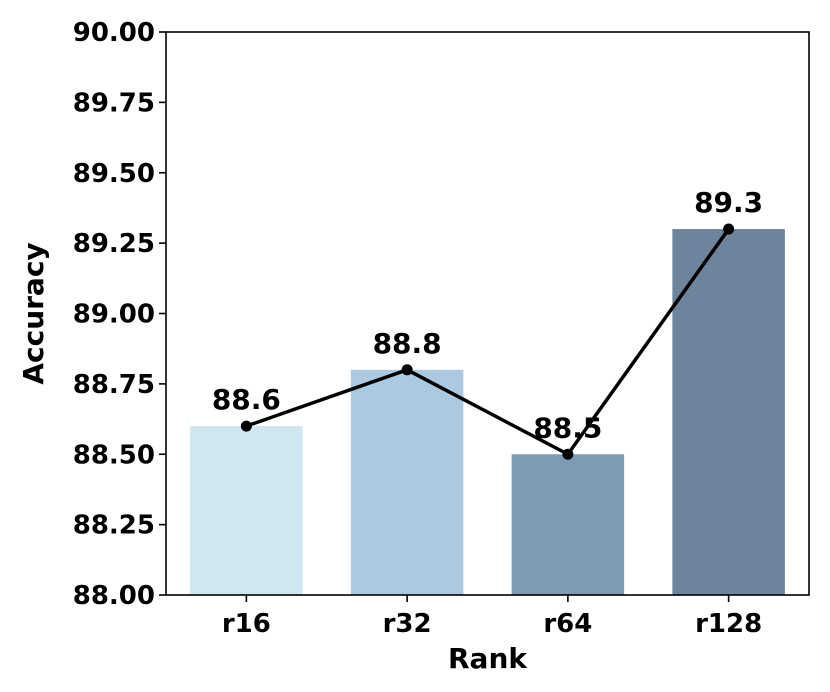 The height and width of the screenshot is (692, 830). I want to click on point-r64, so click(568, 454).